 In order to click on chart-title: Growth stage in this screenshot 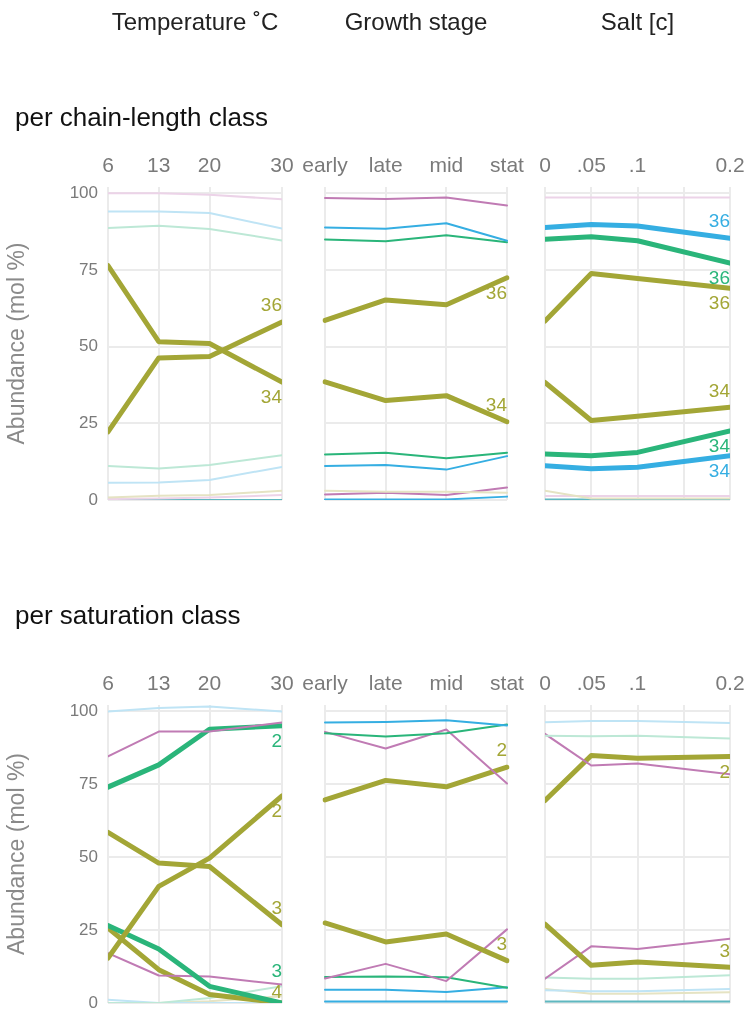, I will do `click(416, 22)`.